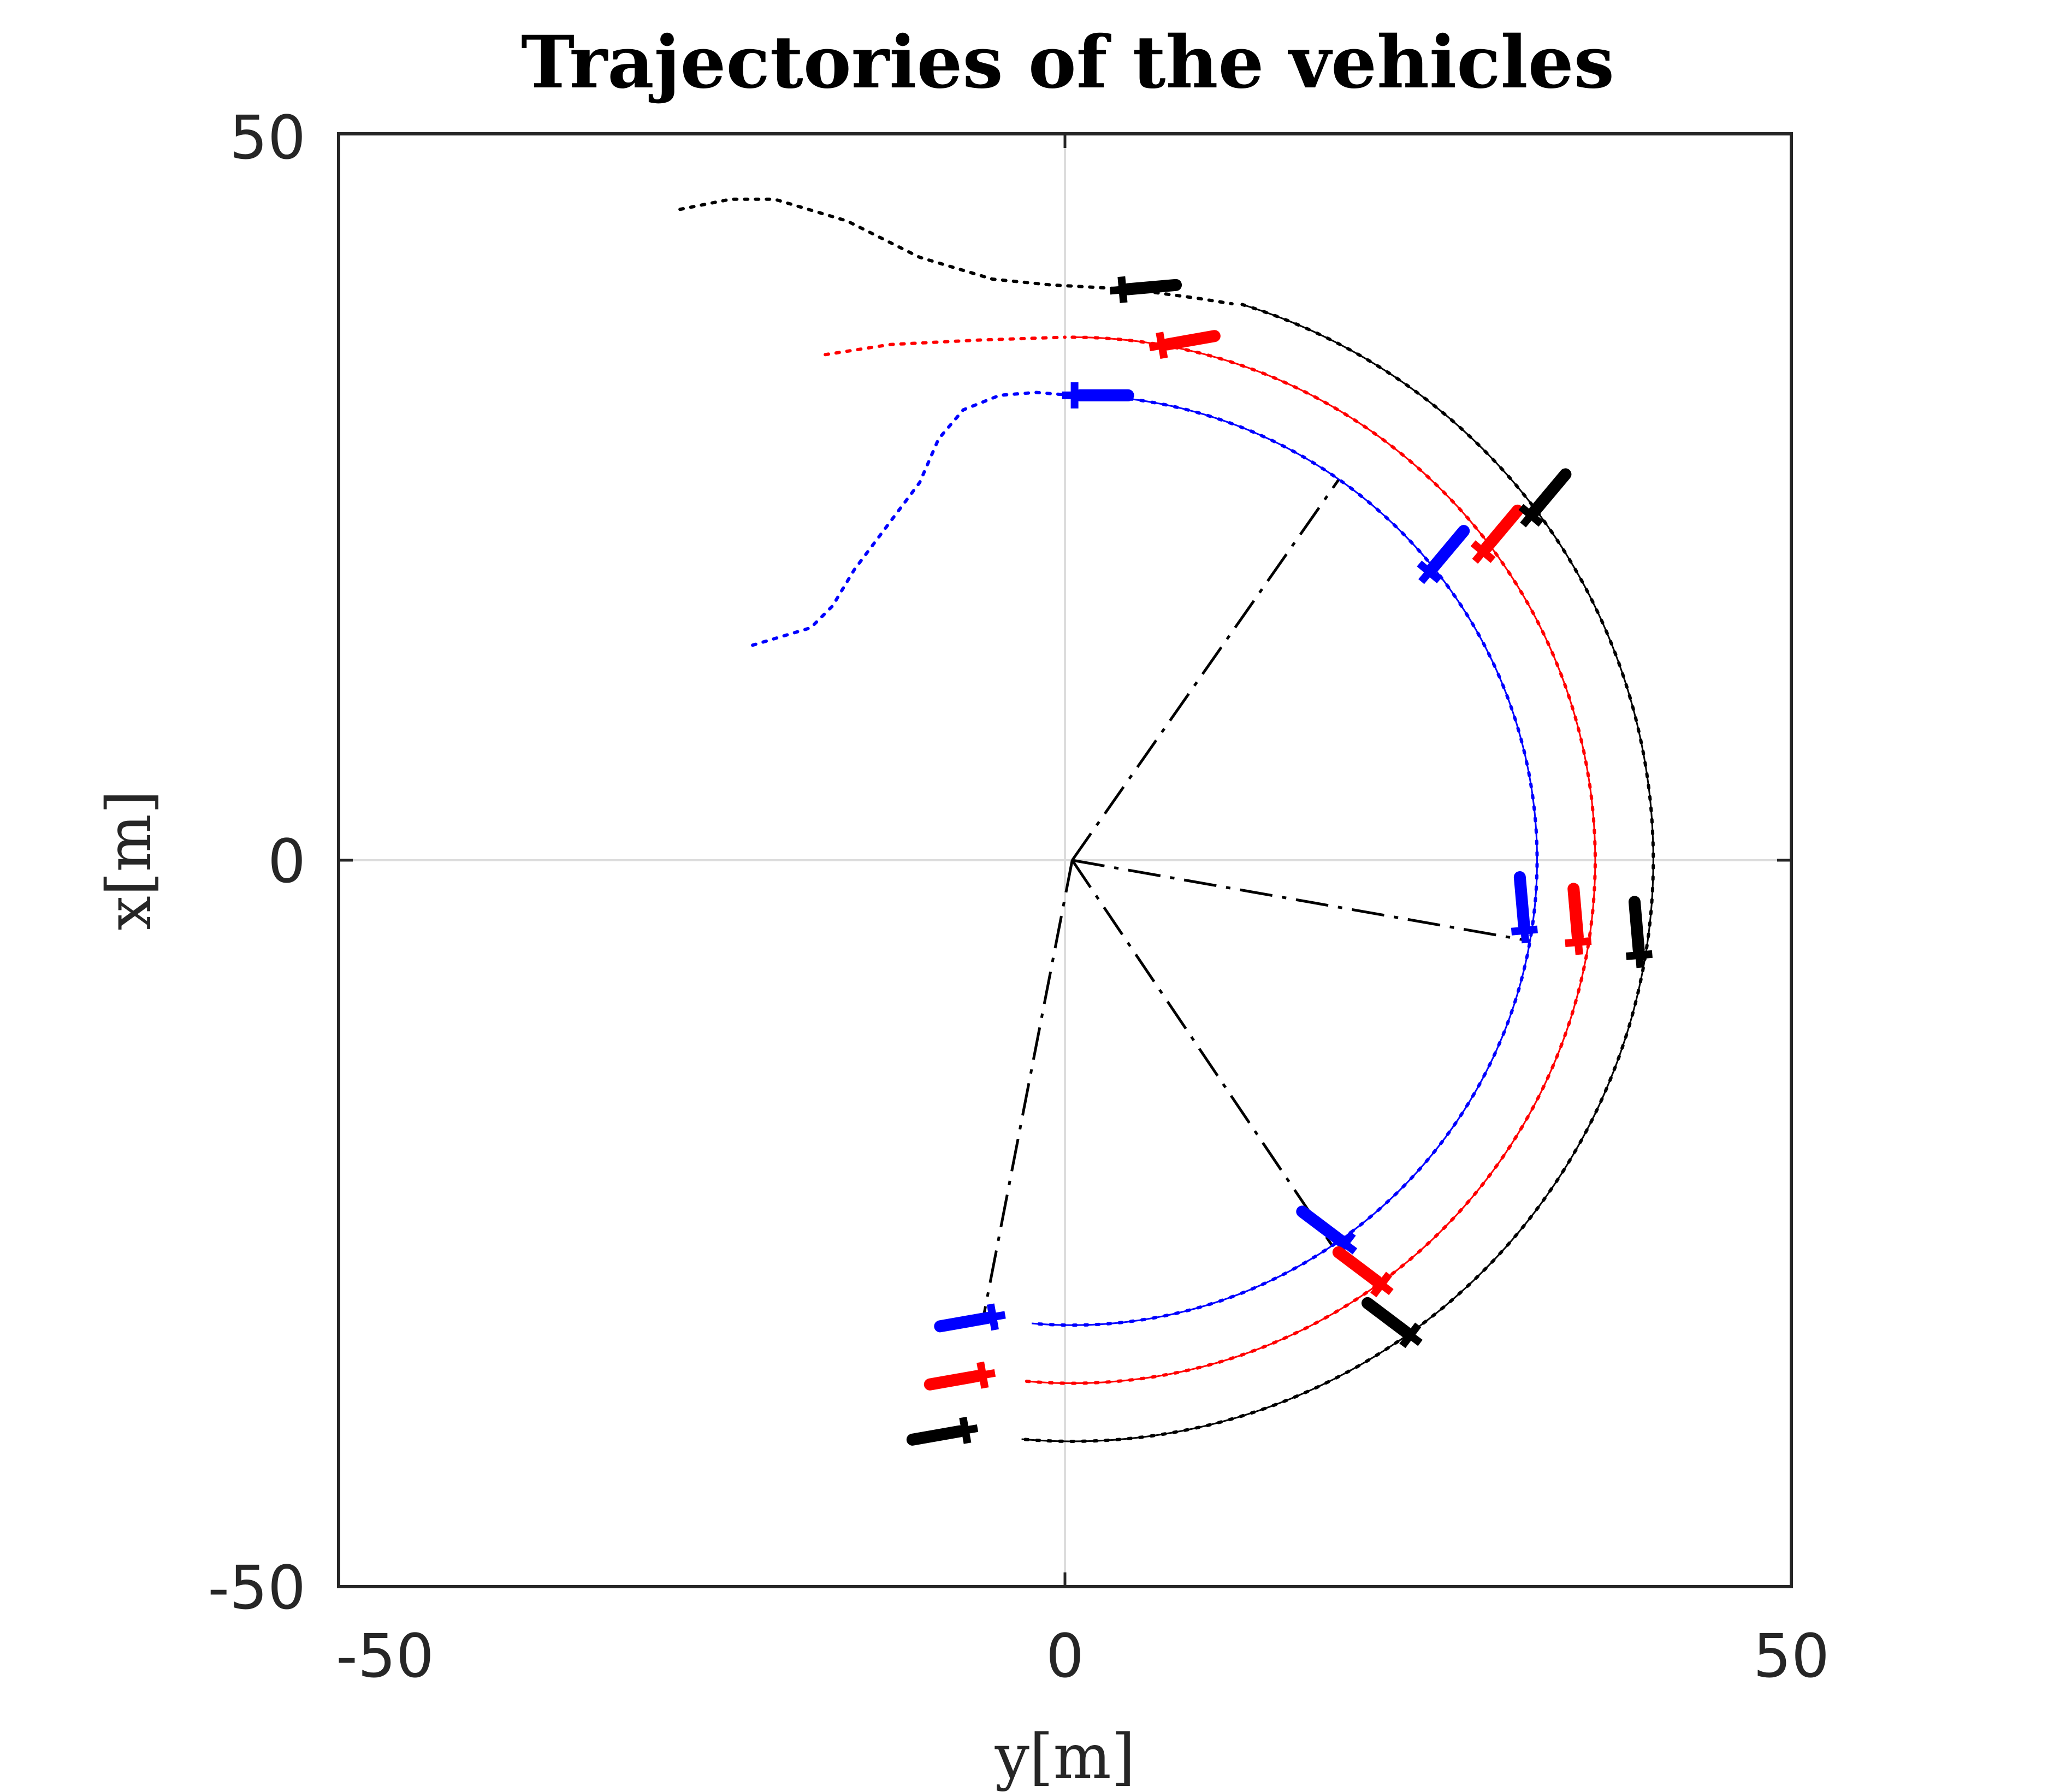 This screenshot has width=2048, height=1792. I want to click on y-tick-label-min: -50, so click(257, 1588).